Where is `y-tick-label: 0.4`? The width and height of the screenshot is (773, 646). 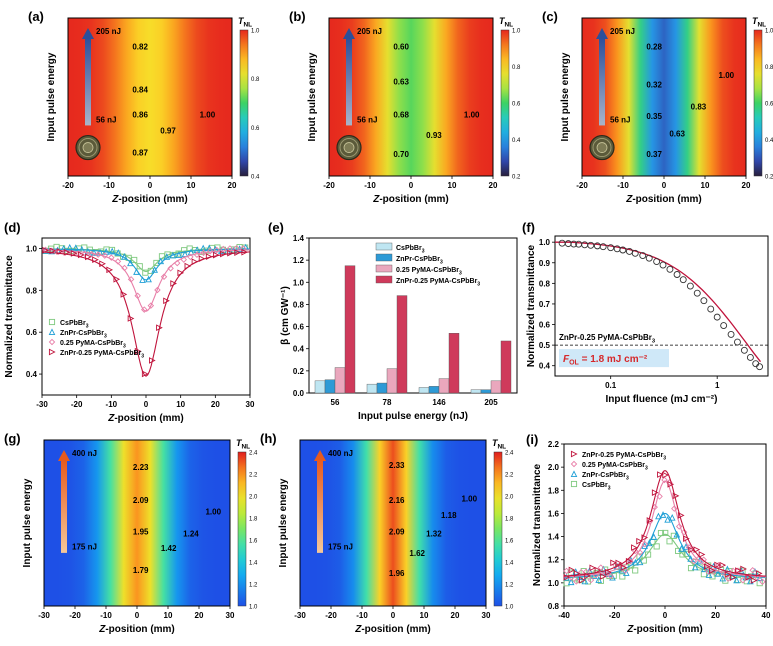 y-tick-label: 0.4 is located at coordinates (545, 366).